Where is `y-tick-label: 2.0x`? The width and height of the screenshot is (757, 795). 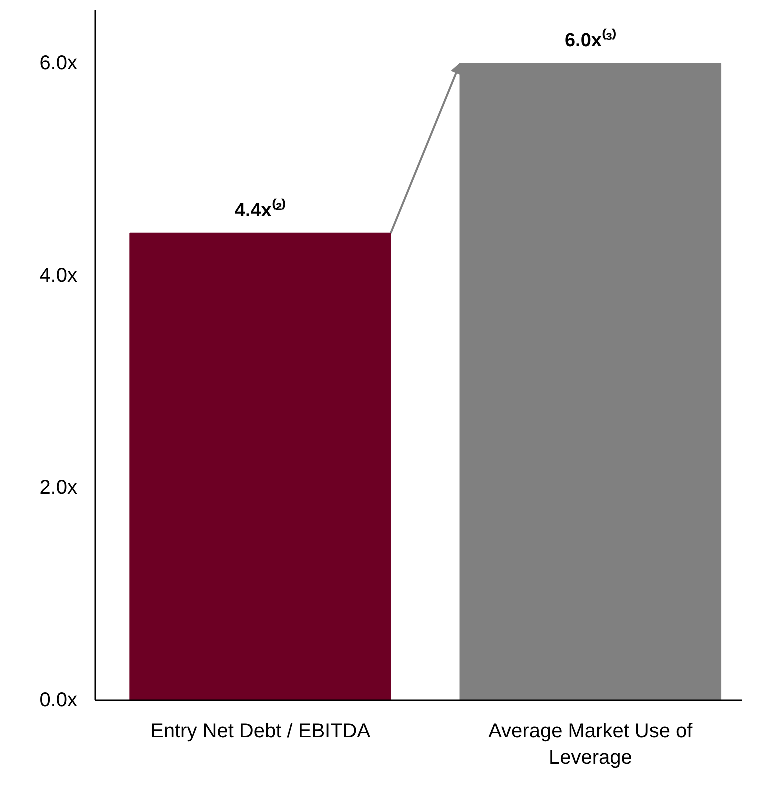 y-tick-label: 2.0x is located at coordinates (59, 488).